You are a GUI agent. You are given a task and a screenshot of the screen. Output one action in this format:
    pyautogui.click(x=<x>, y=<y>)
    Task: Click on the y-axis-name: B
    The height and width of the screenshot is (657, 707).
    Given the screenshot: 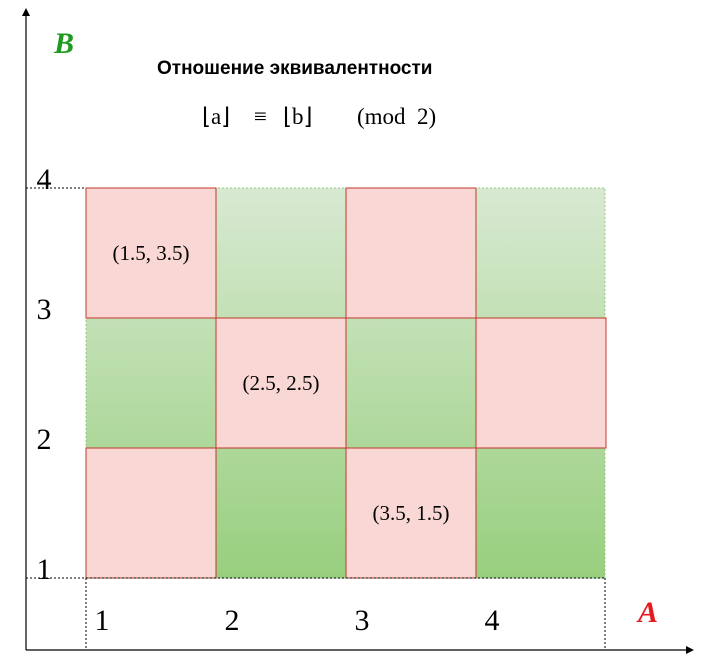 What is the action you would take?
    pyautogui.click(x=63, y=43)
    